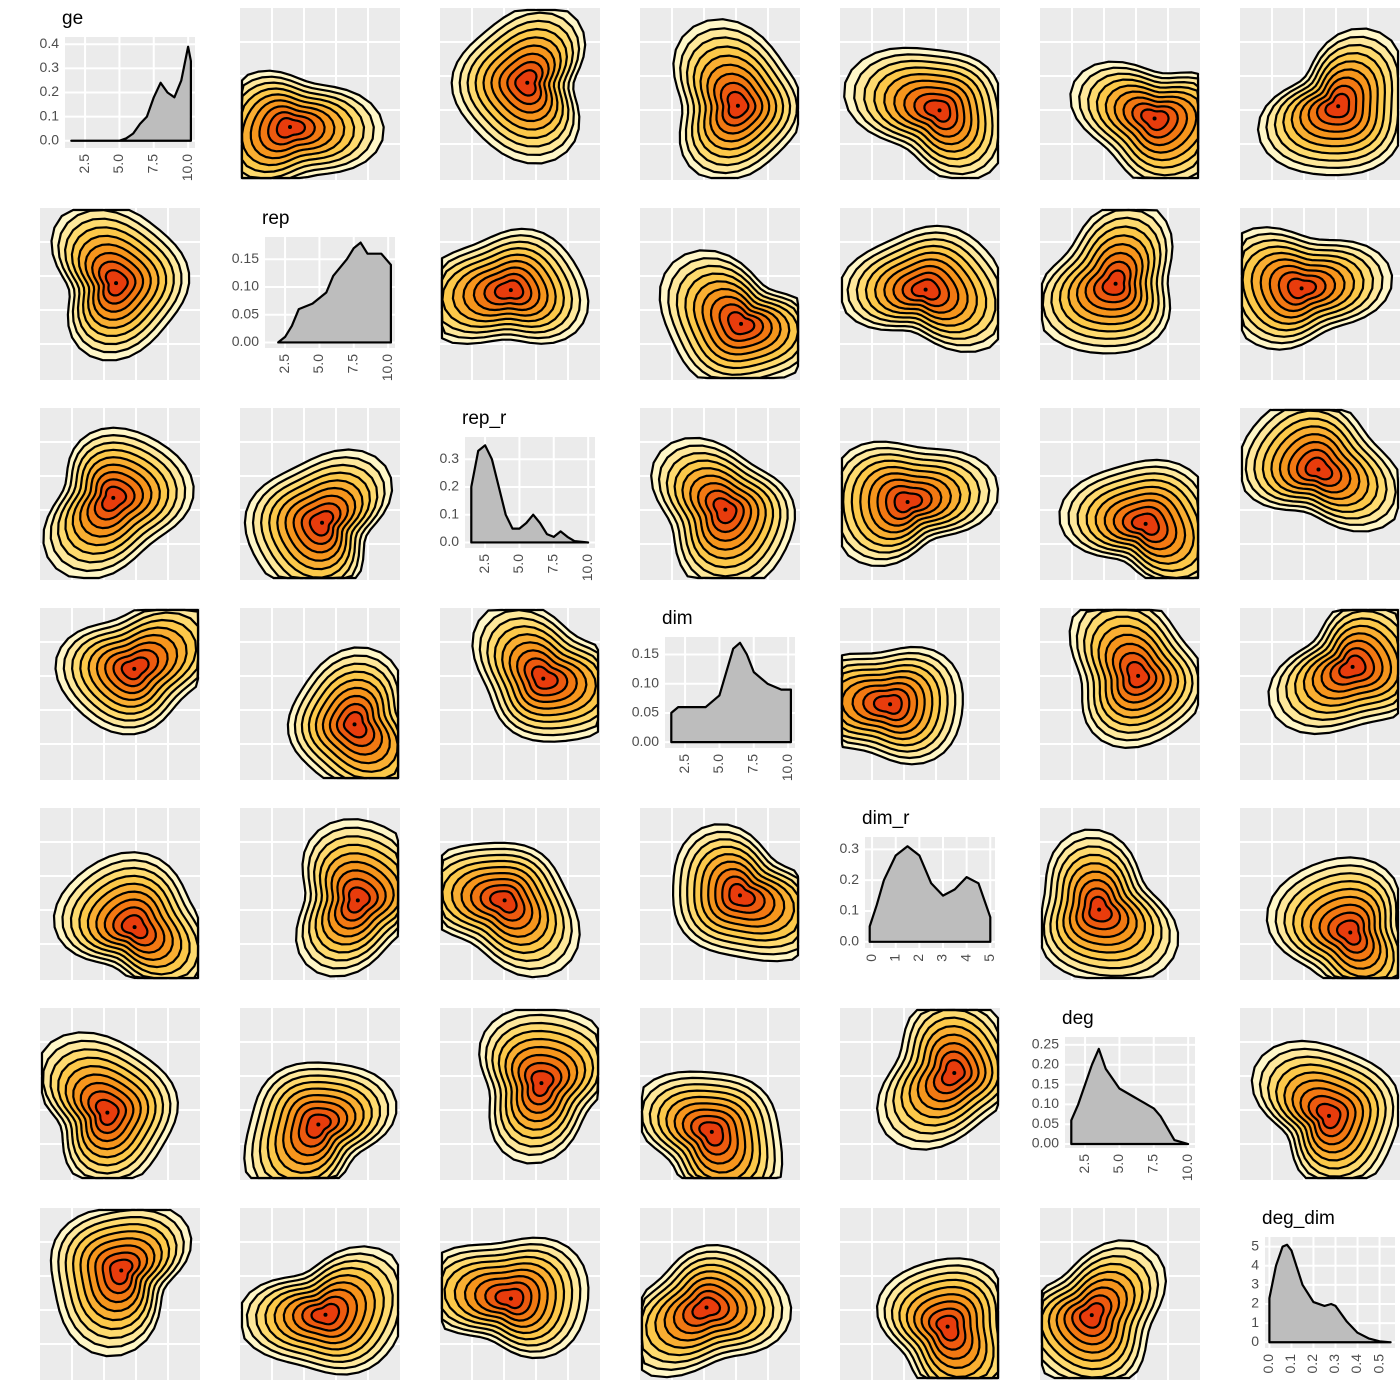  I want to click on panel-title: rep_r, so click(484, 418).